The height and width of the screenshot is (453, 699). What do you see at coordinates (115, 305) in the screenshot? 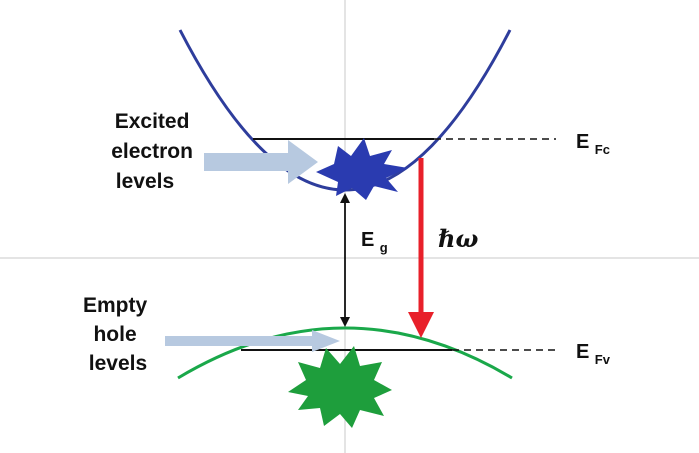
I see `empty-label-line1: Empty` at bounding box center [115, 305].